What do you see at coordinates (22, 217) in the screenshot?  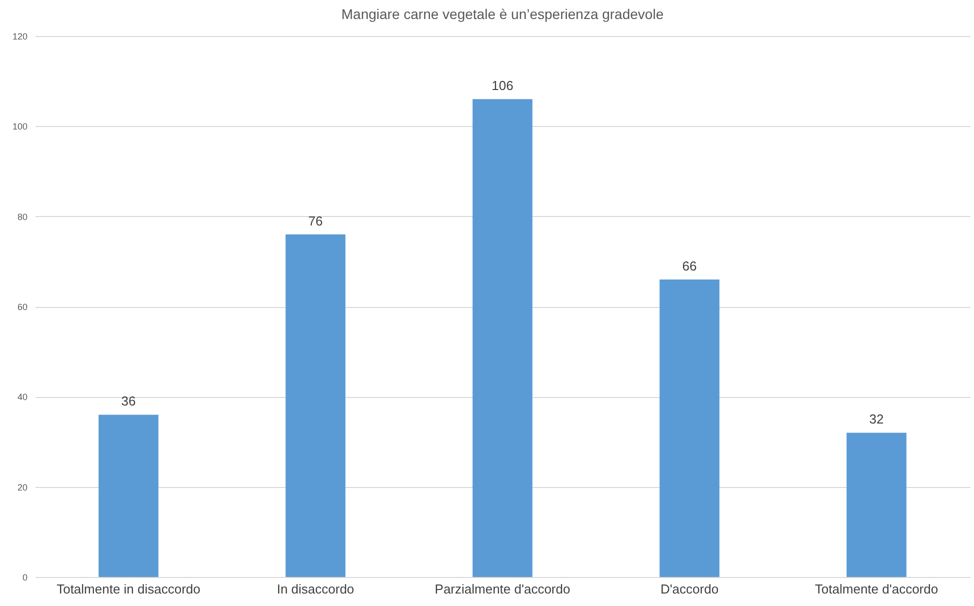 I see `y-tick-label: 80` at bounding box center [22, 217].